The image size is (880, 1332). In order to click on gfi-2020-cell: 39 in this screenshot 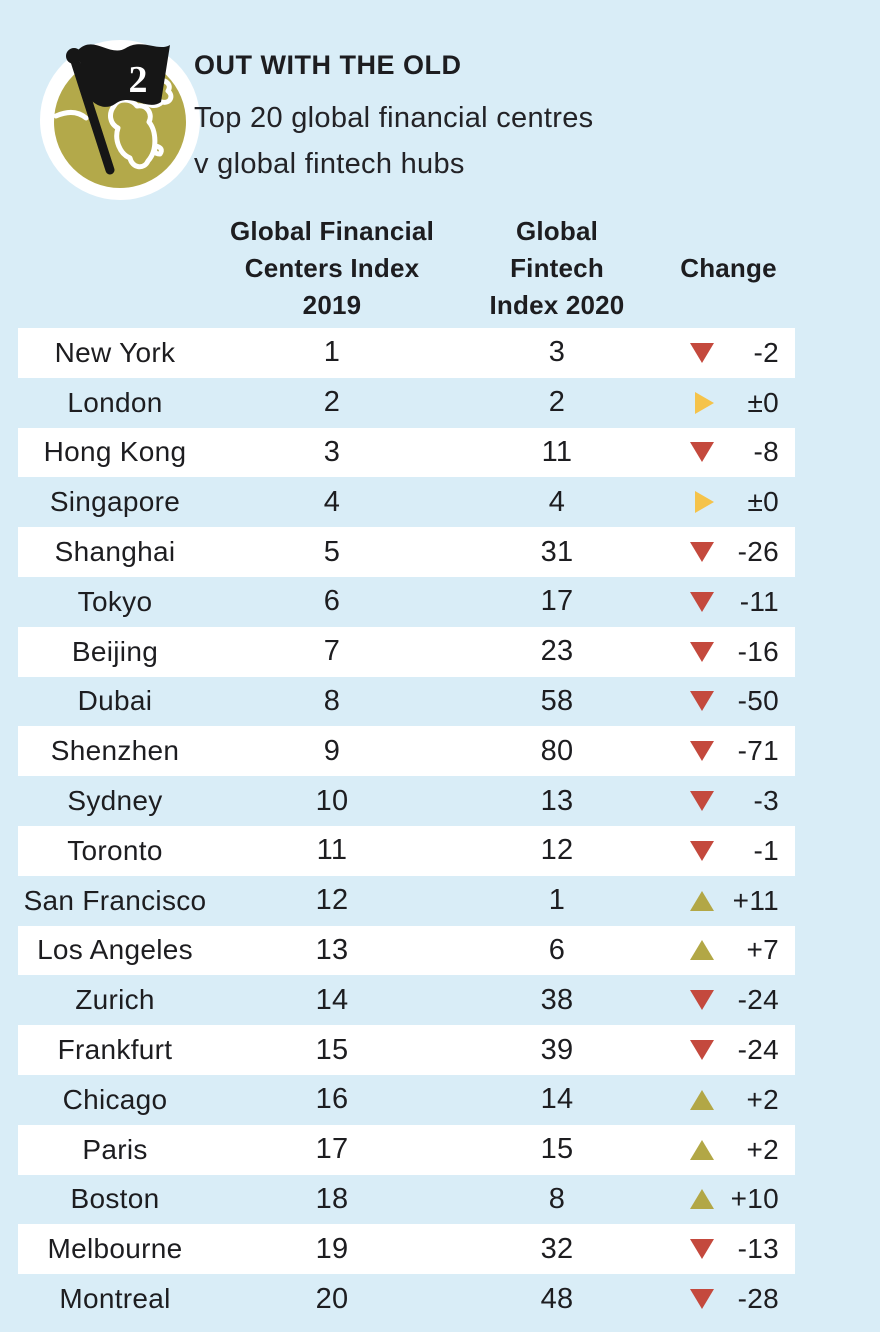, I will do `click(557, 1049)`.